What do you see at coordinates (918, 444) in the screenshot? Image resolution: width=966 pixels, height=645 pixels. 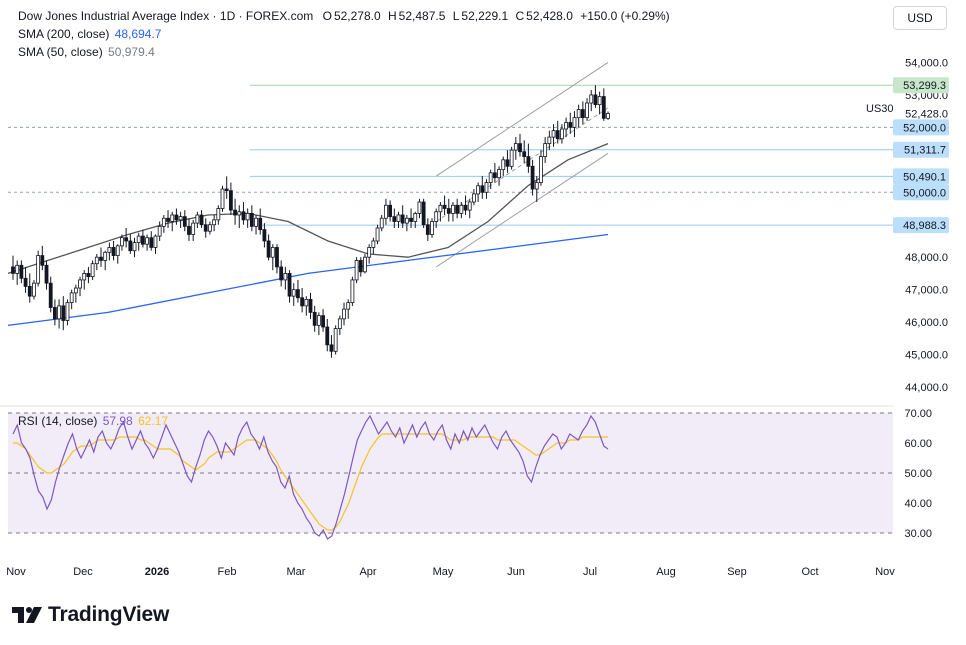 I see `rsi-tick-label: 60.00` at bounding box center [918, 444].